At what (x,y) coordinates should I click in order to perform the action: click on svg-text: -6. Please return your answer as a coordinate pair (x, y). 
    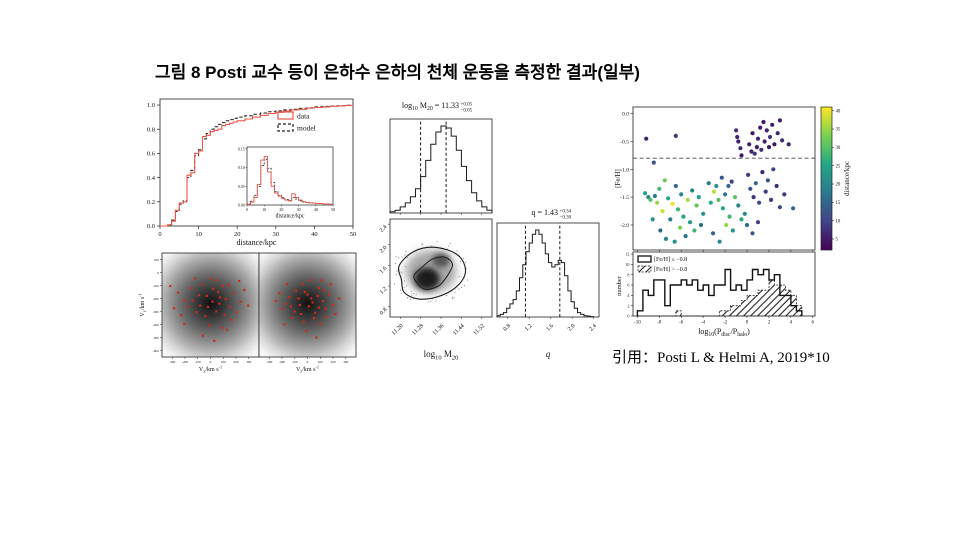
    Looking at the image, I should click on (681, 323).